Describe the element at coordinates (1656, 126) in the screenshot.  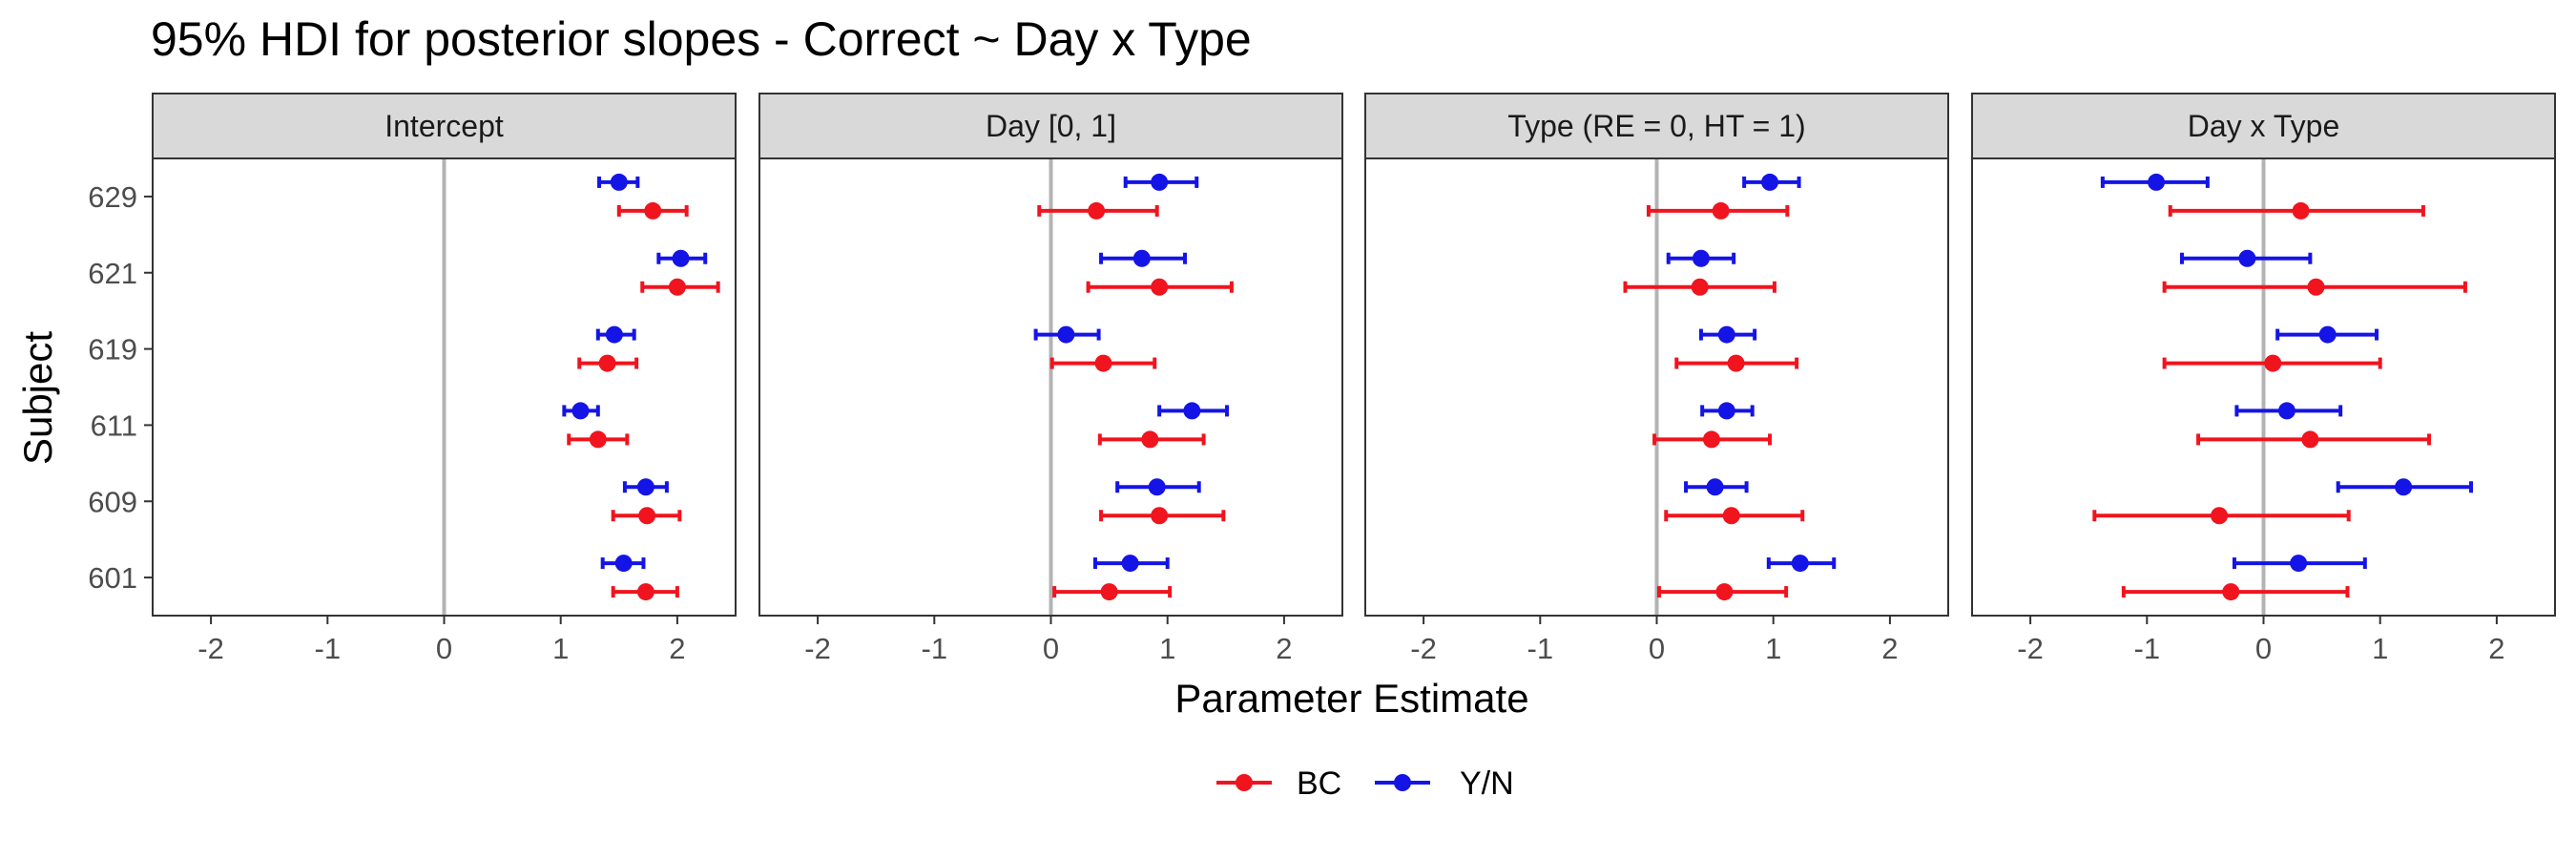
I see `facet-strip-label: Type (RE = 0, HT = 1)` at that location.